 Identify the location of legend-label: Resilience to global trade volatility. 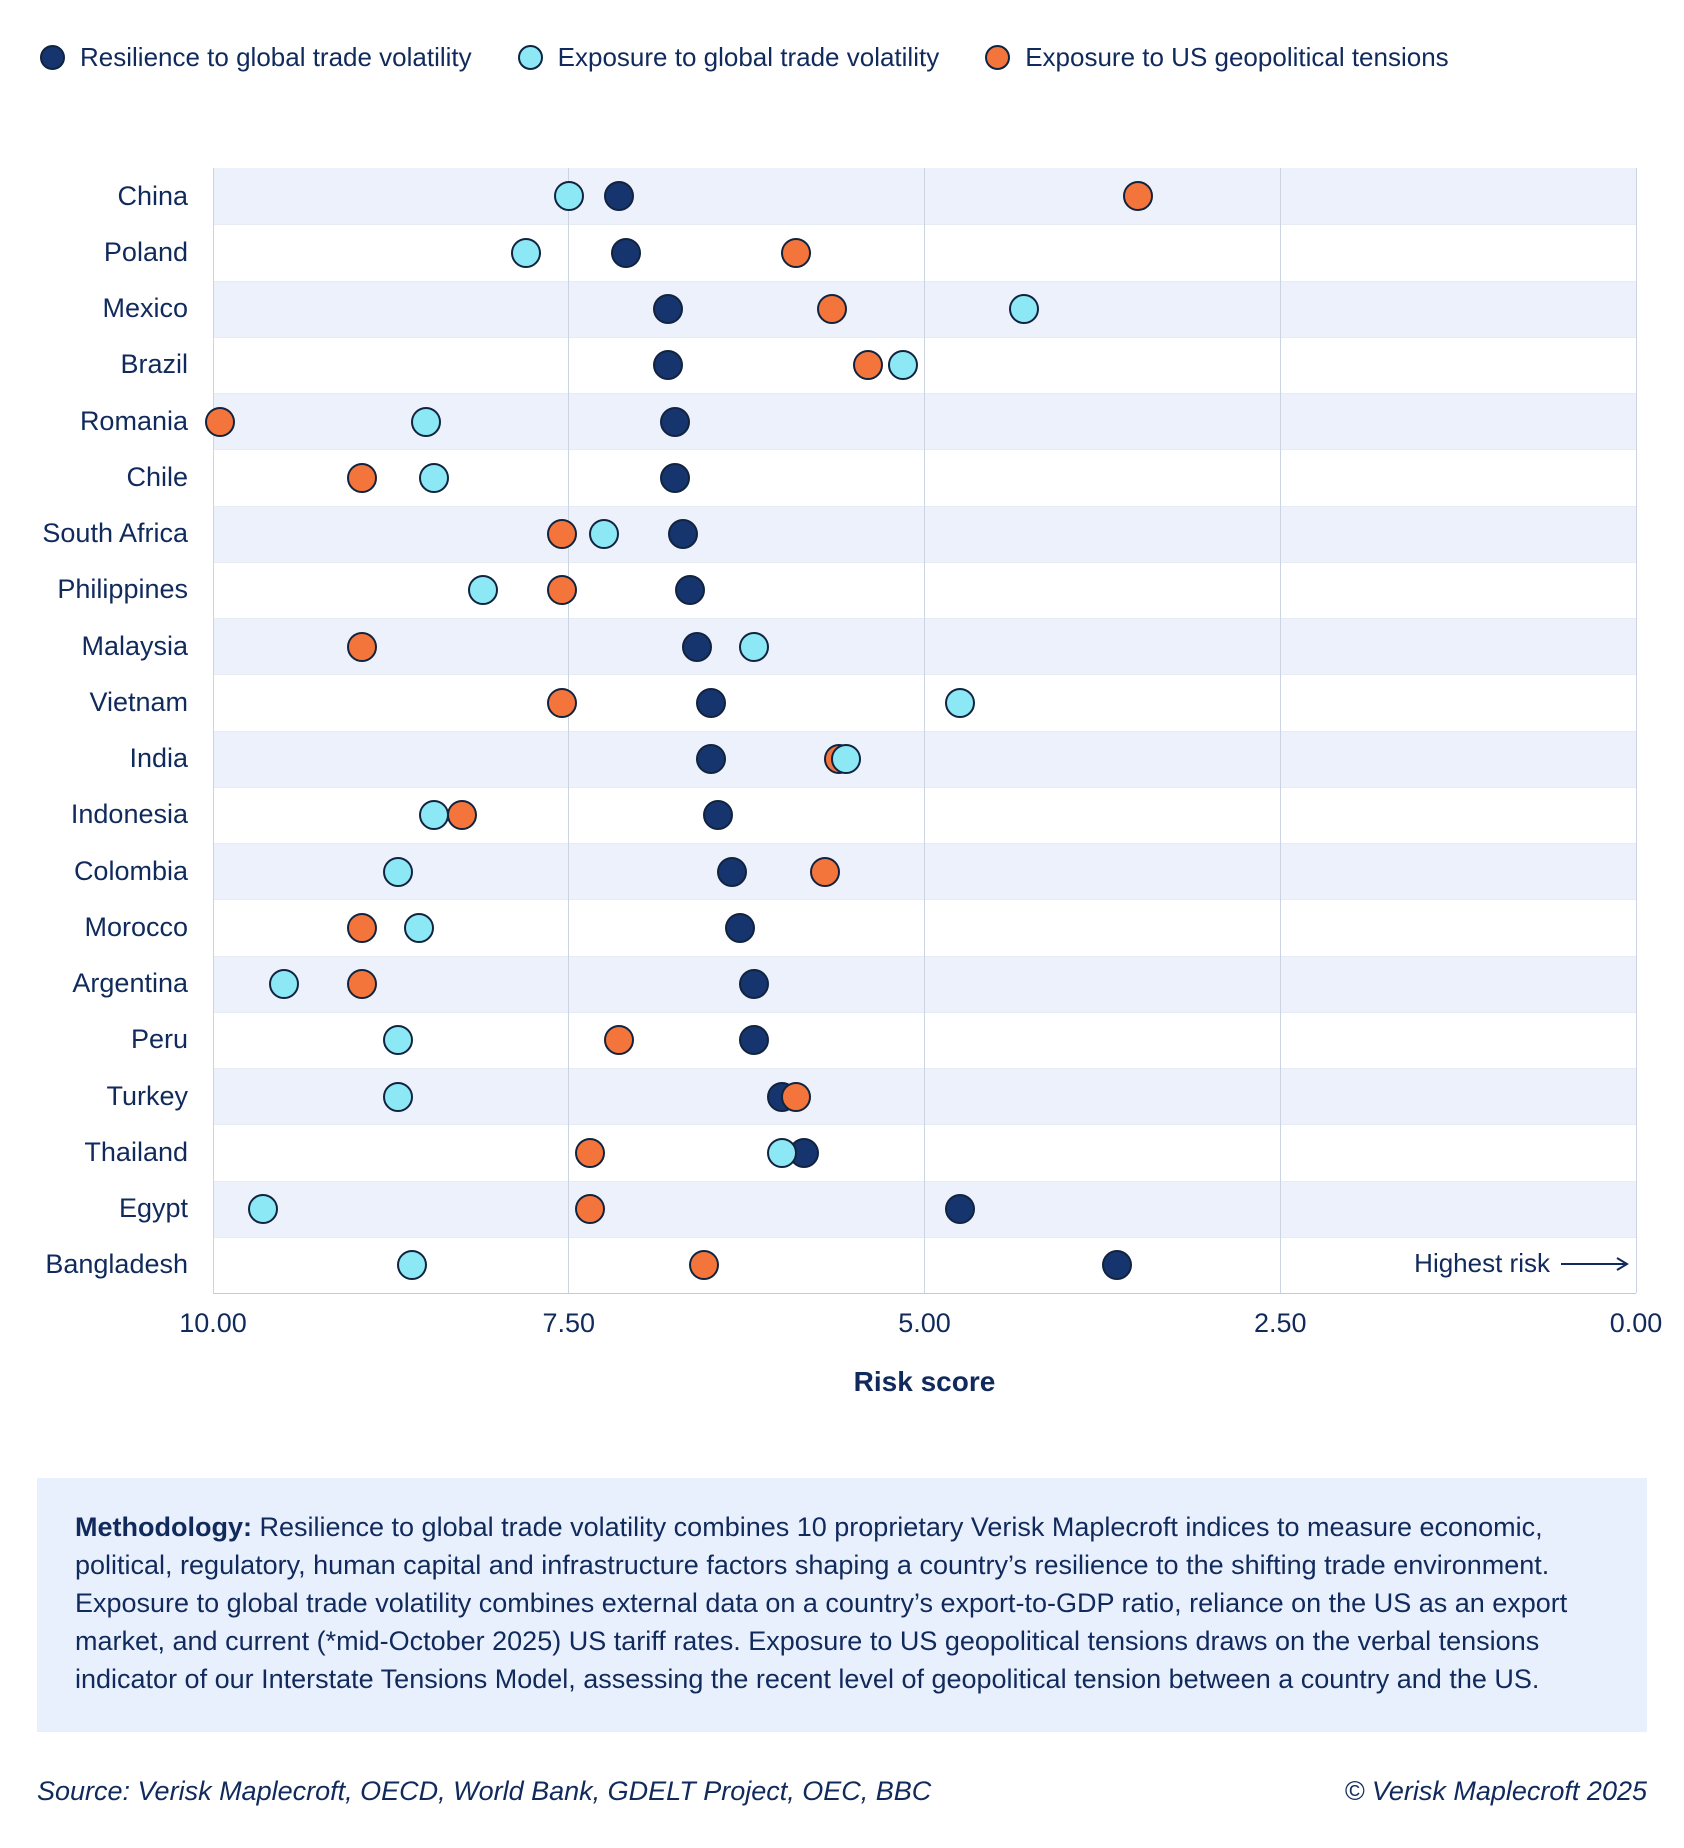
(276, 57).